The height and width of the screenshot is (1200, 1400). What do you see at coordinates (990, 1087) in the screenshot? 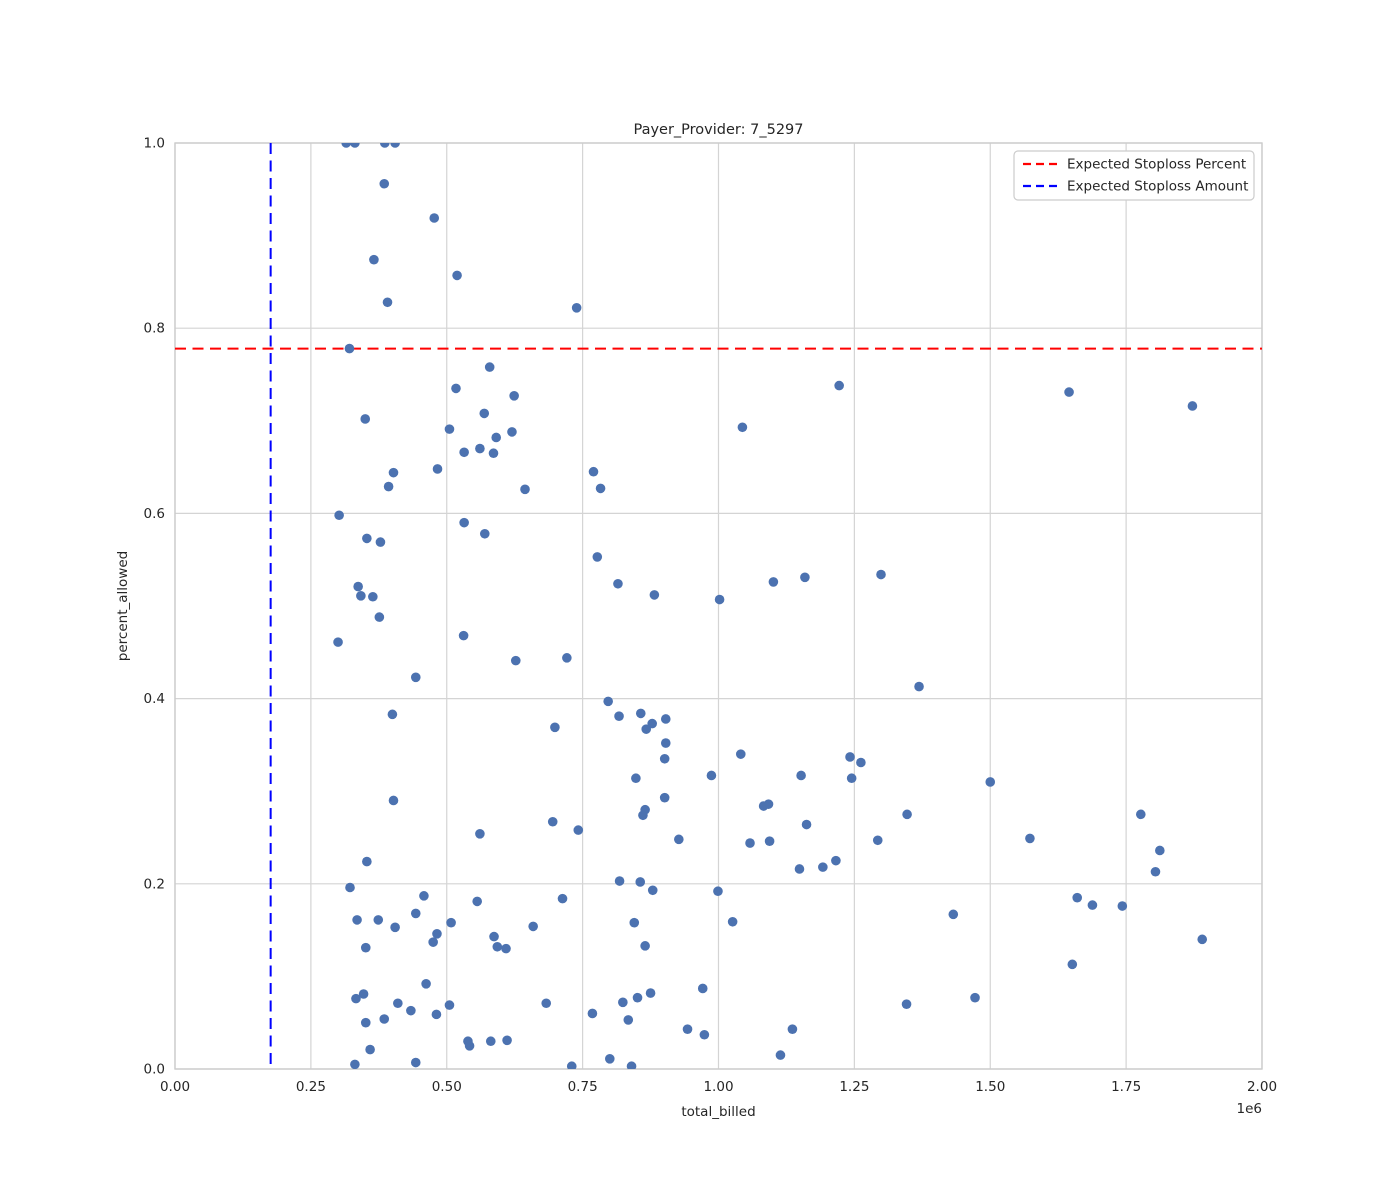
I see `x-tick-label: 1.50` at bounding box center [990, 1087].